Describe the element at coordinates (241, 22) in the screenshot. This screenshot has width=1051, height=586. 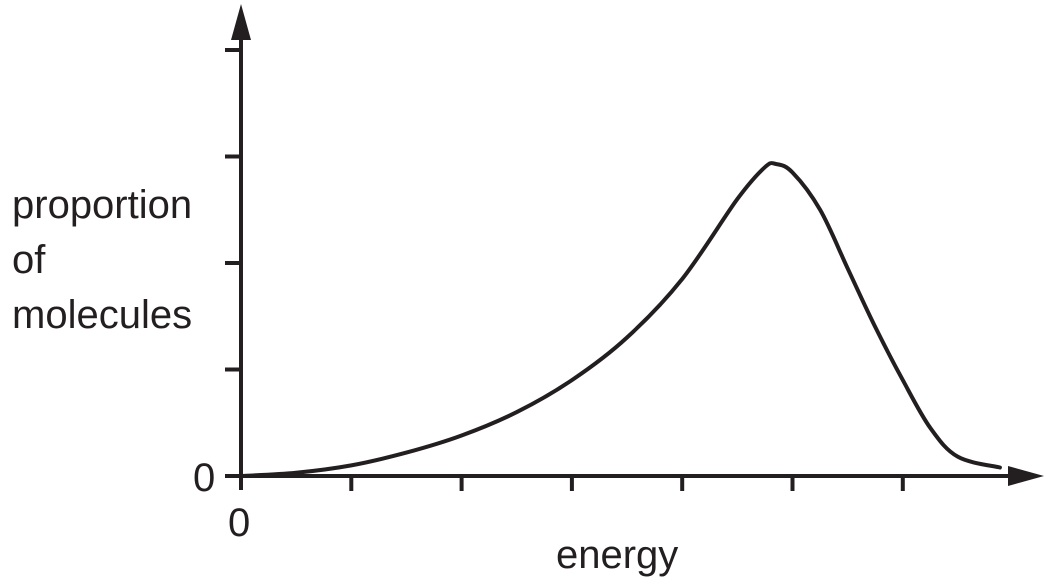
I see `y-axis-arrow` at that location.